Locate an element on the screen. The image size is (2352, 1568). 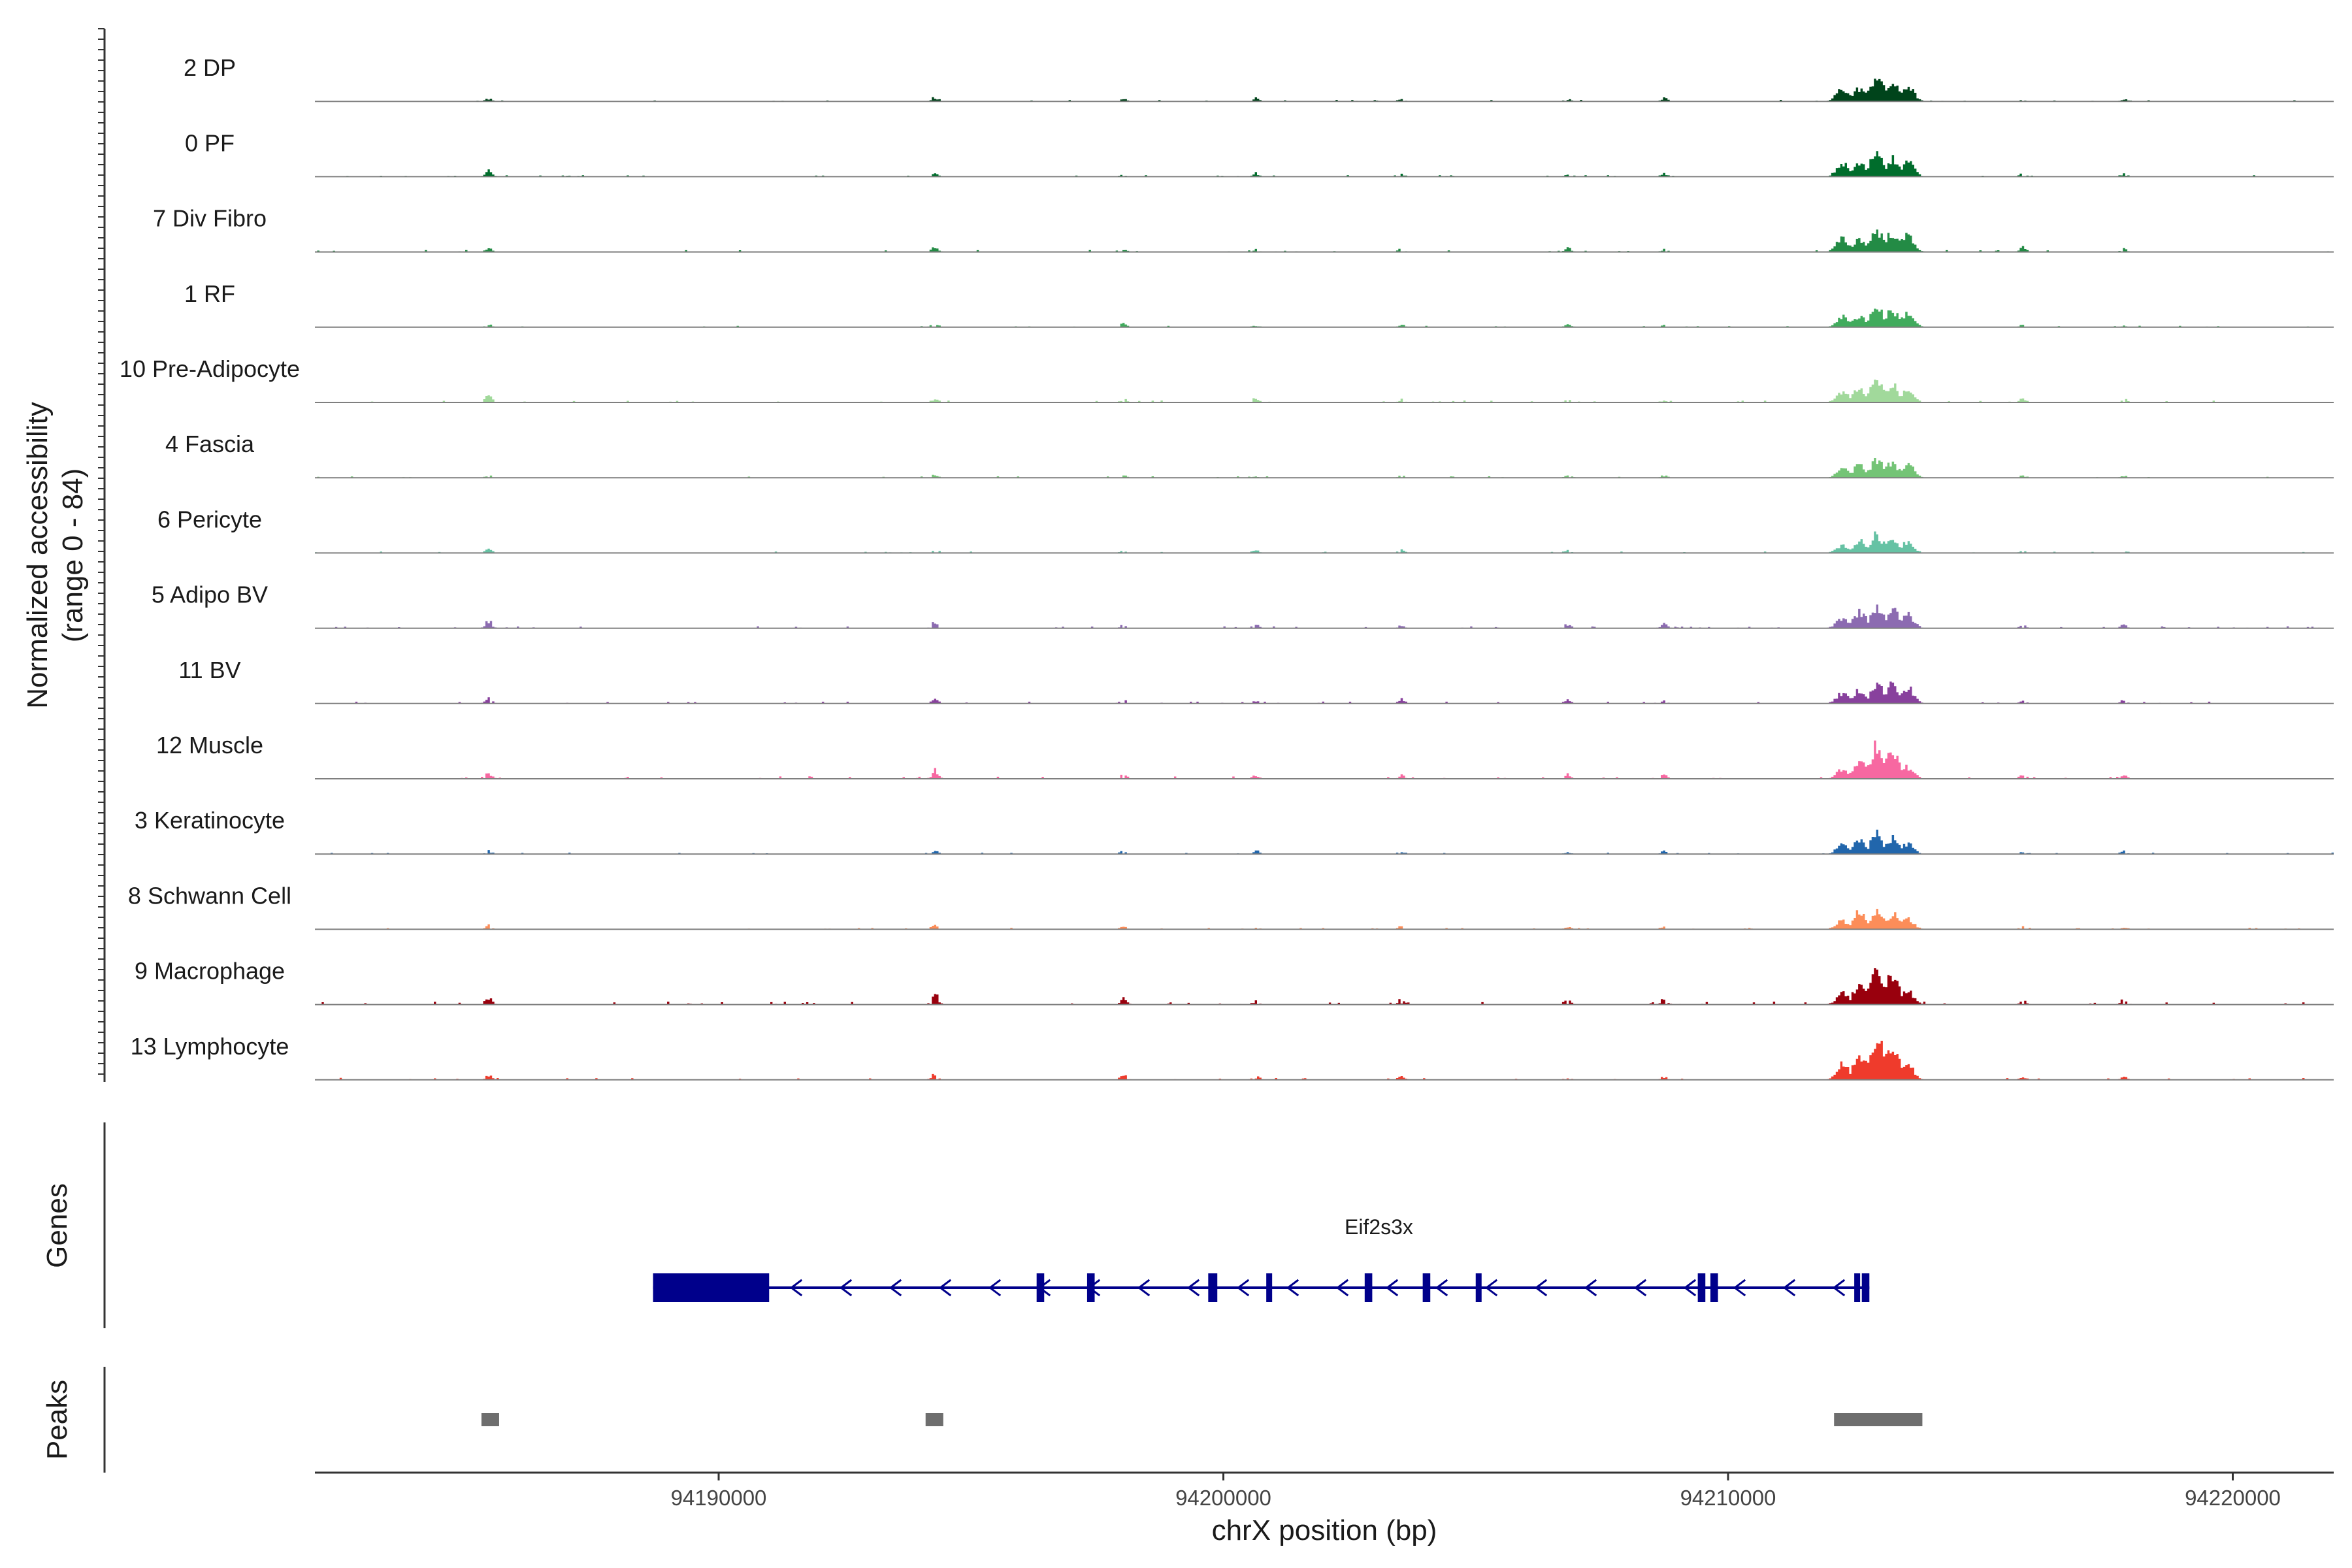
track-label: 0 PF is located at coordinates (210, 142).